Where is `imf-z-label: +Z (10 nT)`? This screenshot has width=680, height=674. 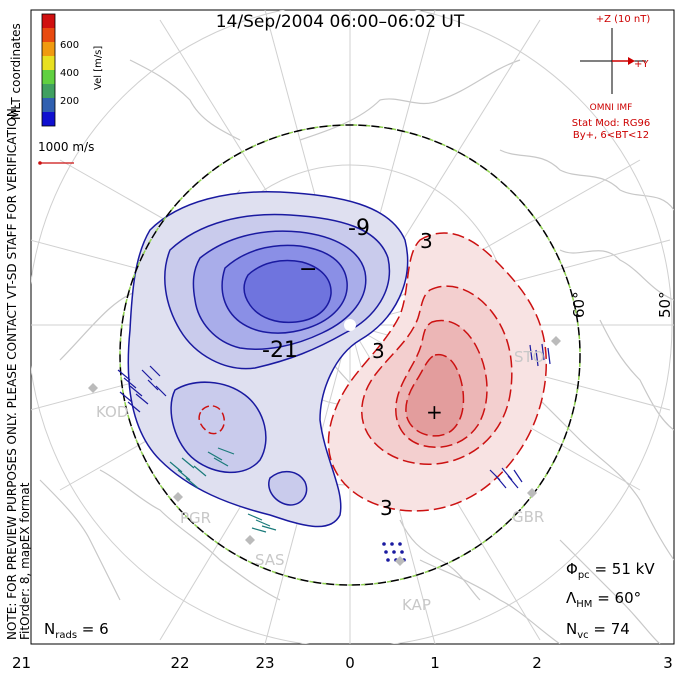
imf-z-label: +Z (10 nT) is located at coordinates (623, 19).